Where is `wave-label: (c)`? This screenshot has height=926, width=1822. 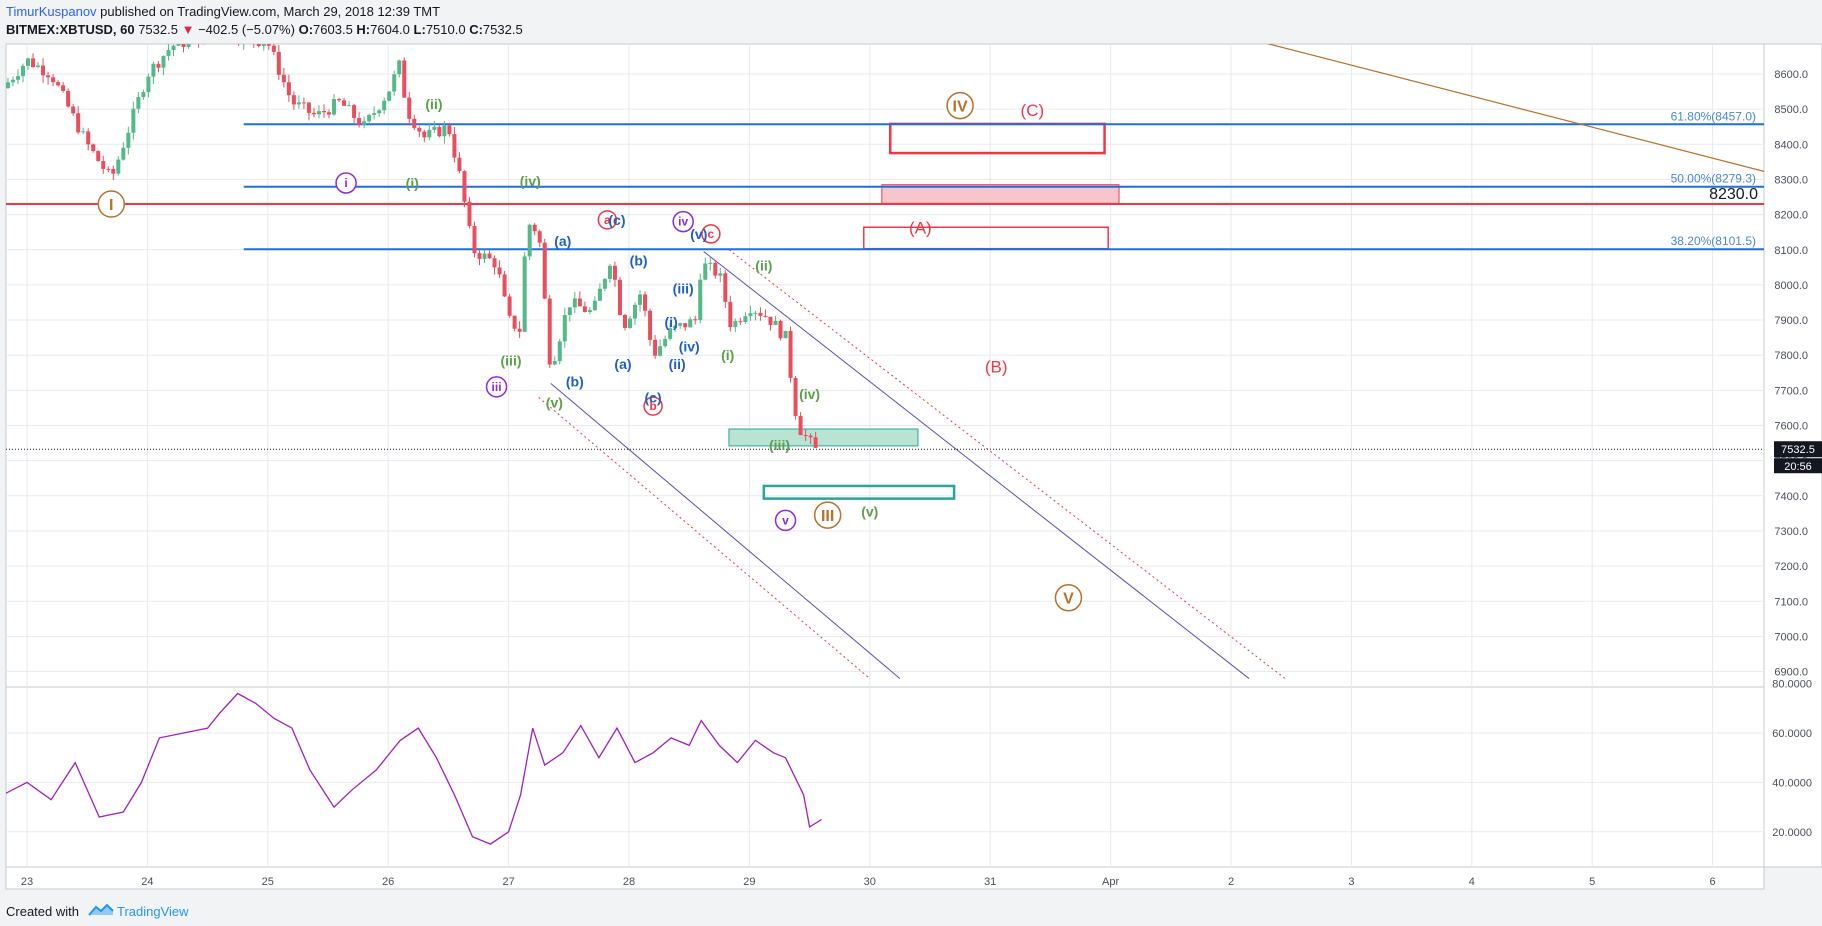
wave-label: (c) is located at coordinates (653, 397).